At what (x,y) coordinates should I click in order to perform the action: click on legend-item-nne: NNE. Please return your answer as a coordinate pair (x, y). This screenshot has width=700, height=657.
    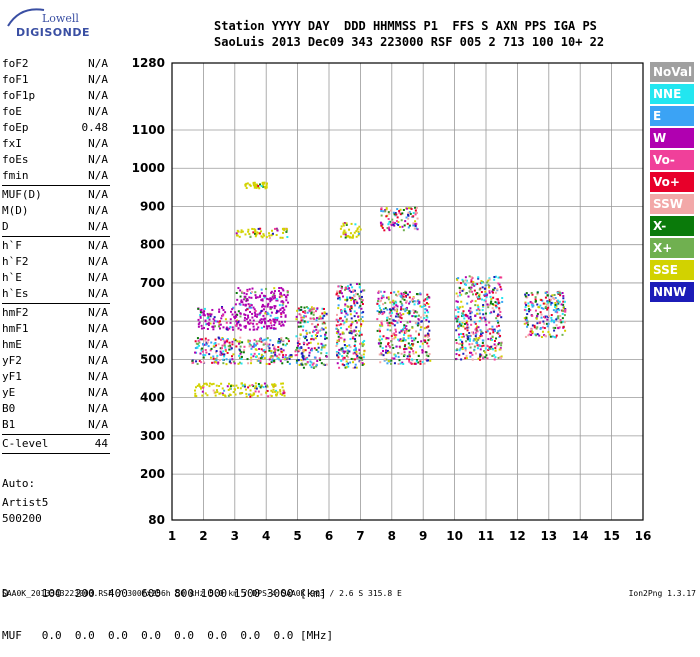
    Looking at the image, I should click on (672, 94).